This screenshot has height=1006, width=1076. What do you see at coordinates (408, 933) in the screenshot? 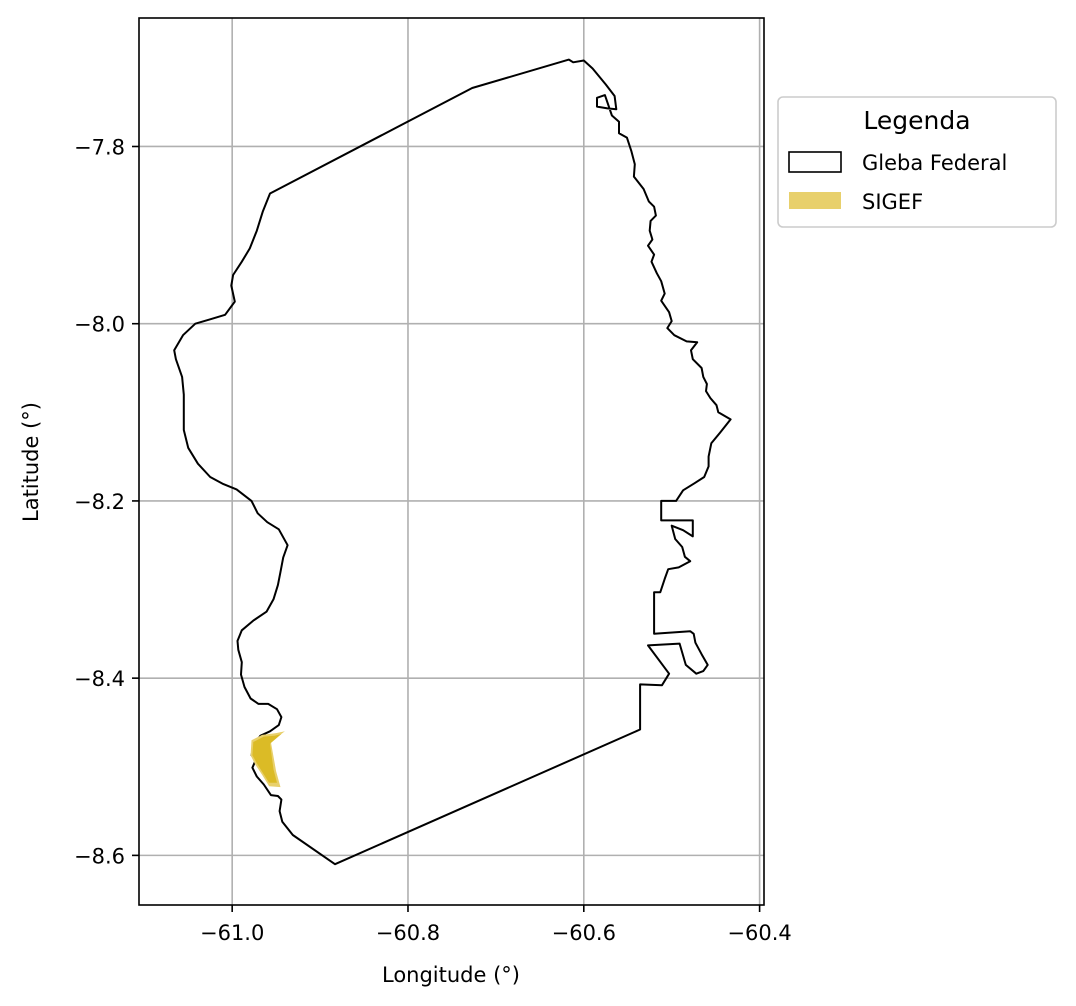
I see `x-tick-label: −60.8` at bounding box center [408, 933].